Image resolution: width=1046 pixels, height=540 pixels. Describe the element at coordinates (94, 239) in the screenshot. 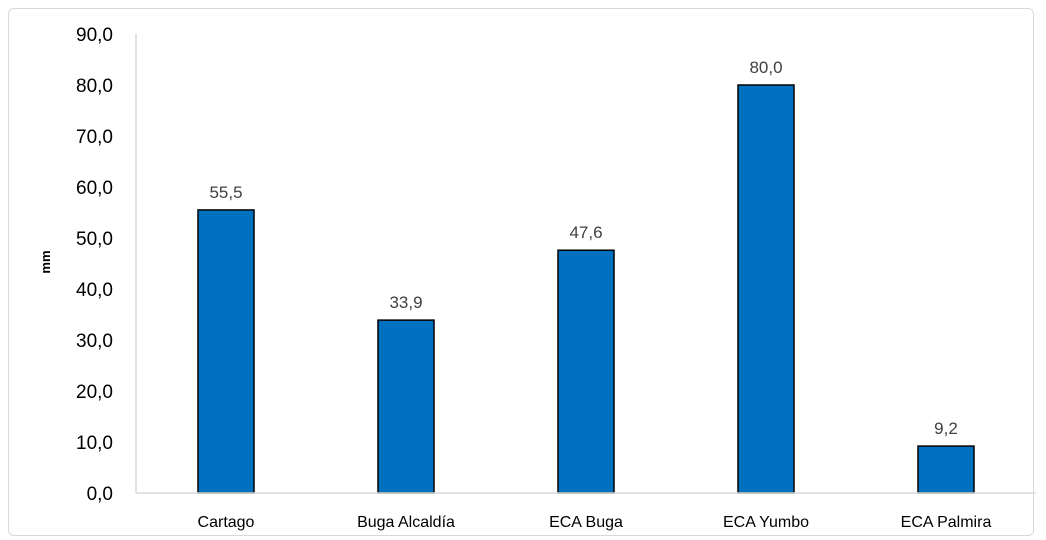

I see `y-tick-label: 50,0` at that location.